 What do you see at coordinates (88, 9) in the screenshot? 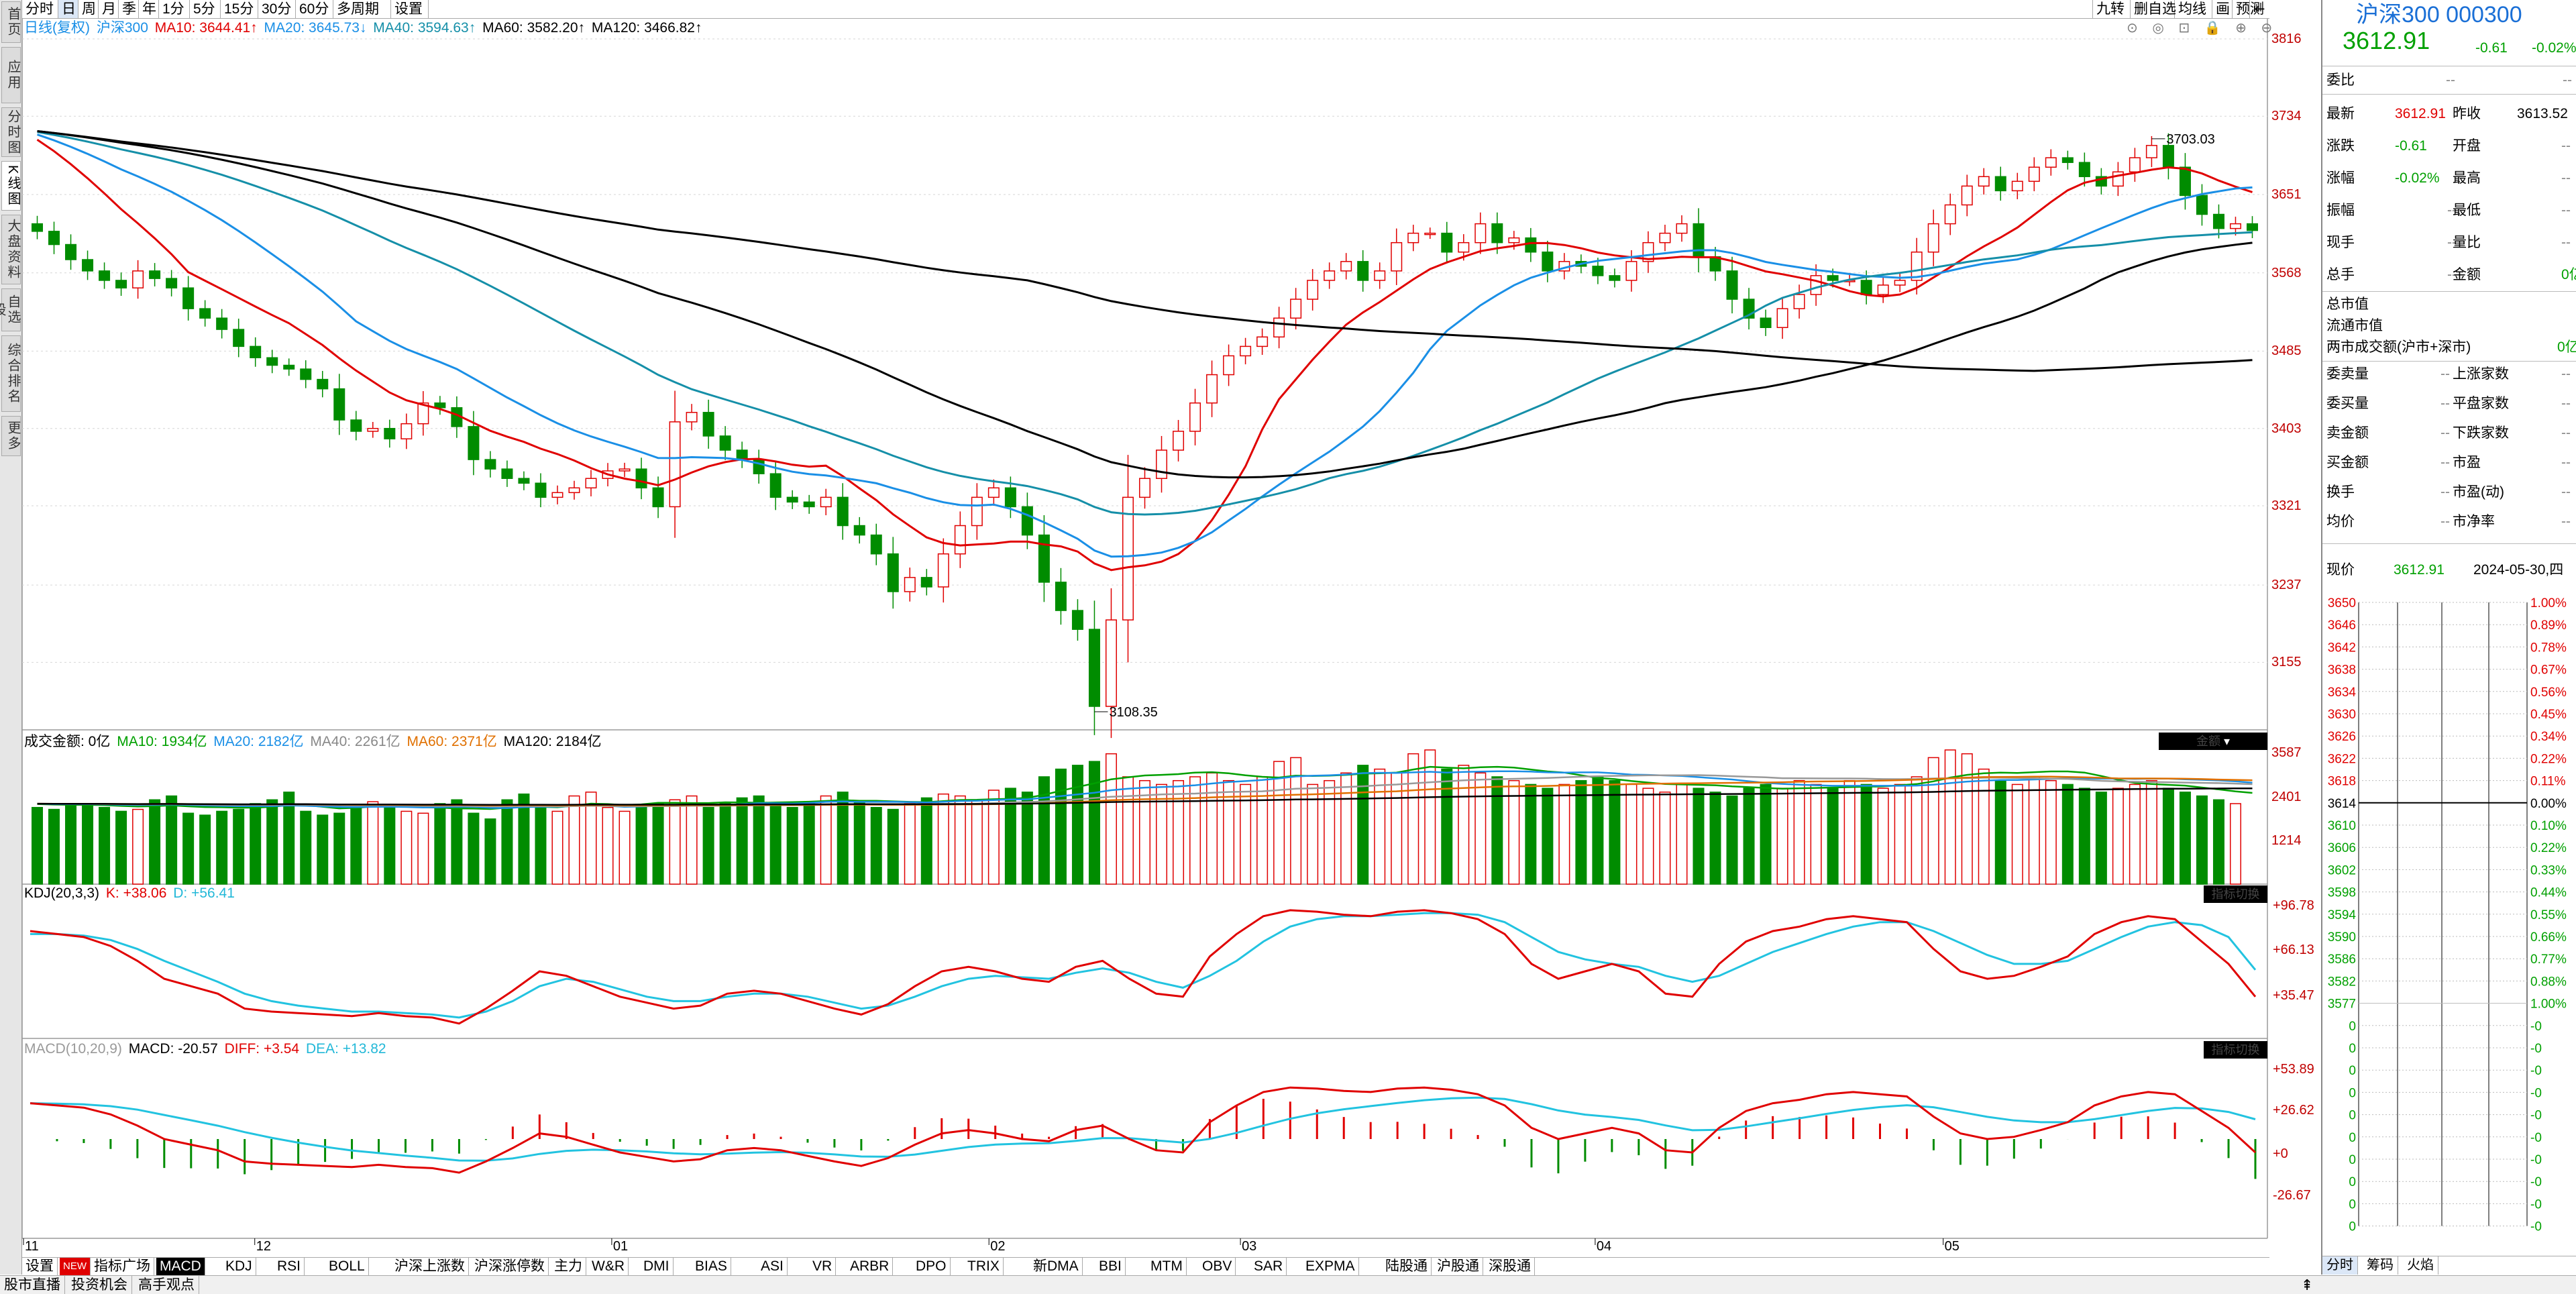
I see `period-tab-2: 周` at bounding box center [88, 9].